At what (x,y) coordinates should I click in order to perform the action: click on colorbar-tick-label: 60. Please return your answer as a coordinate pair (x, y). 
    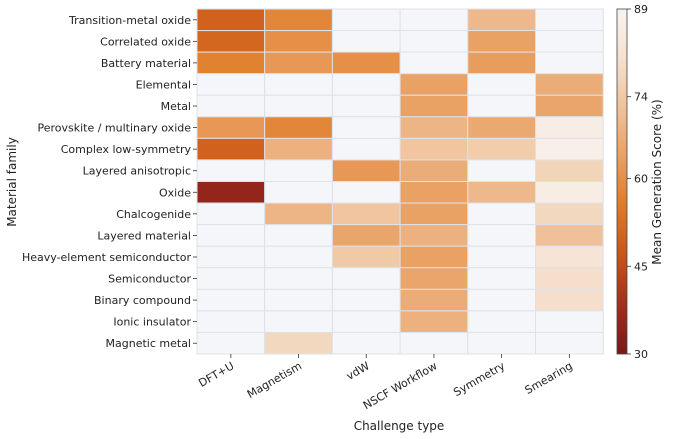
    Looking at the image, I should click on (641, 179).